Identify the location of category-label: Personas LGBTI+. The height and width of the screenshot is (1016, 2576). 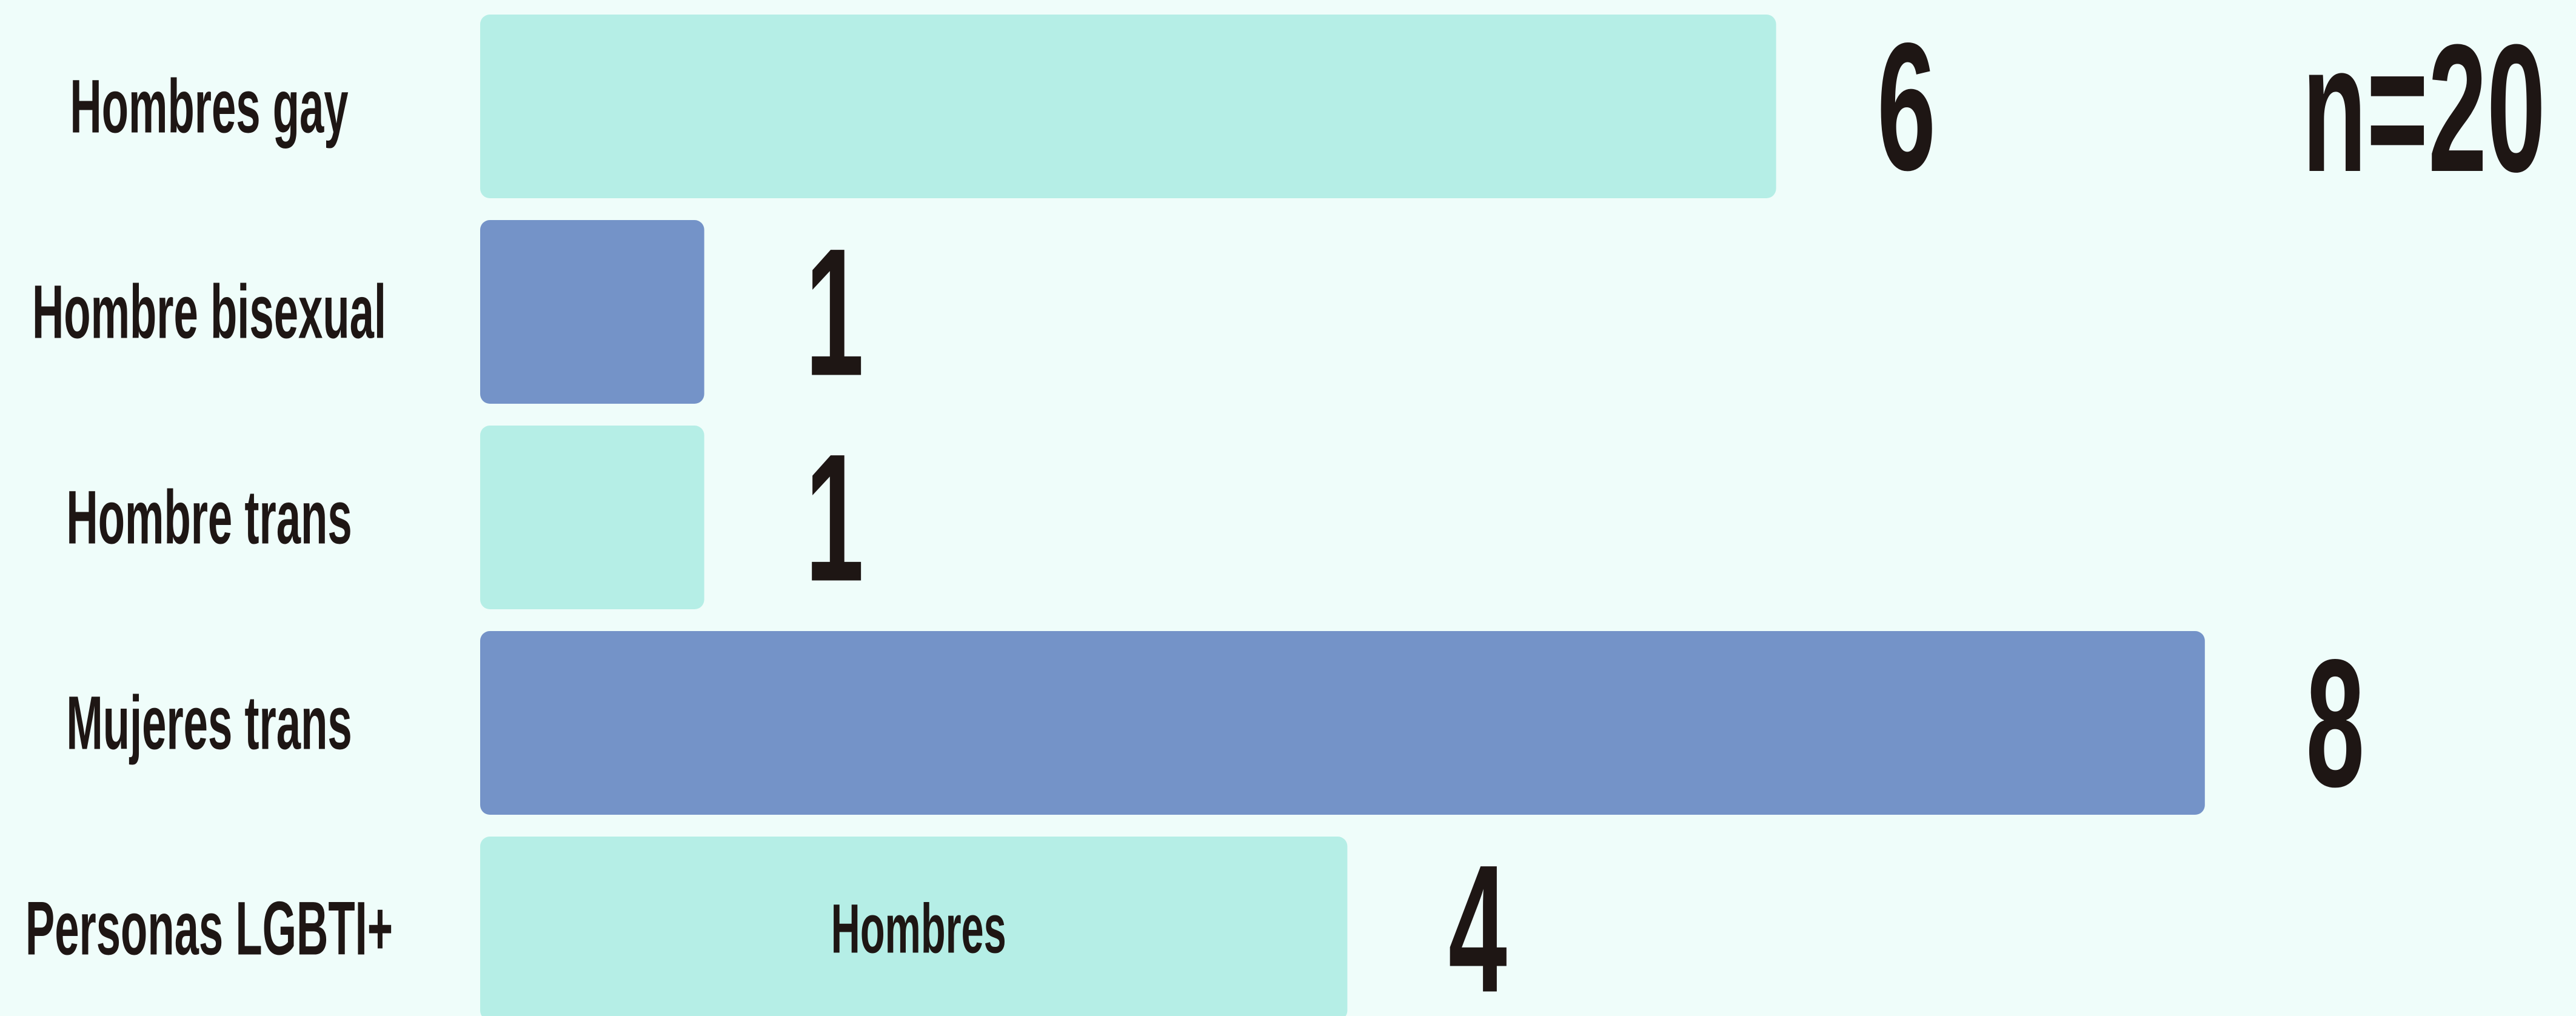
(209, 928).